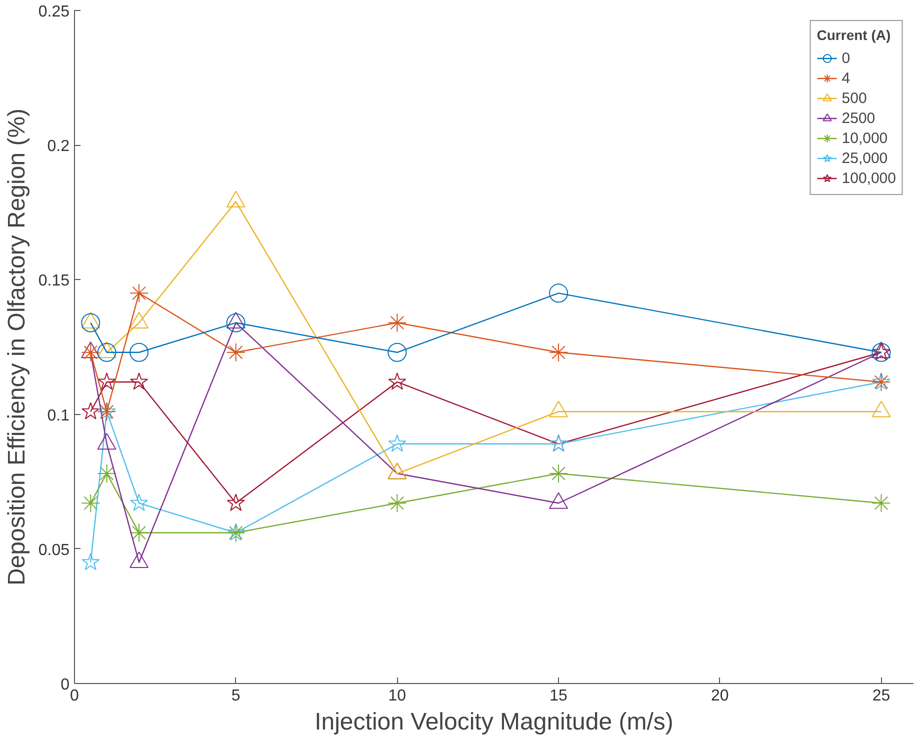  Describe the element at coordinates (54, 281) in the screenshot. I see `y-tick-label: 0.15` at that location.